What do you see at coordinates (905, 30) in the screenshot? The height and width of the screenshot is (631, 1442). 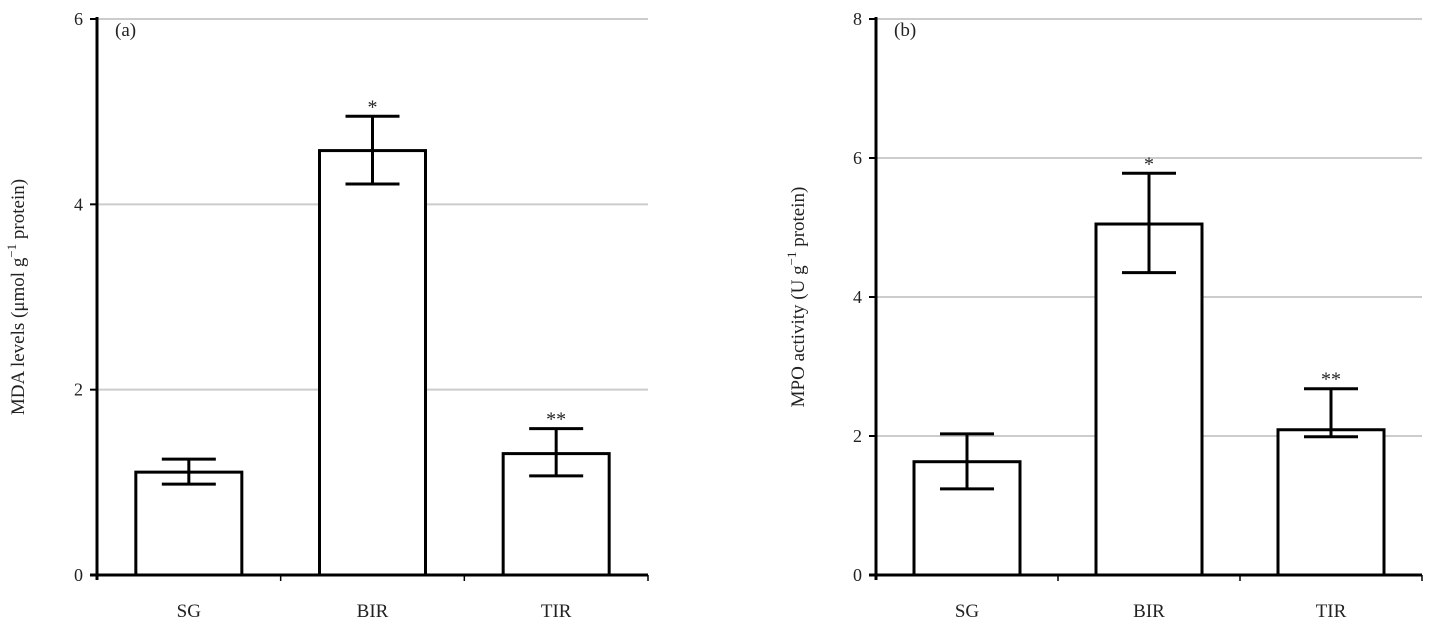 I see `panel-label: (b)` at bounding box center [905, 30].